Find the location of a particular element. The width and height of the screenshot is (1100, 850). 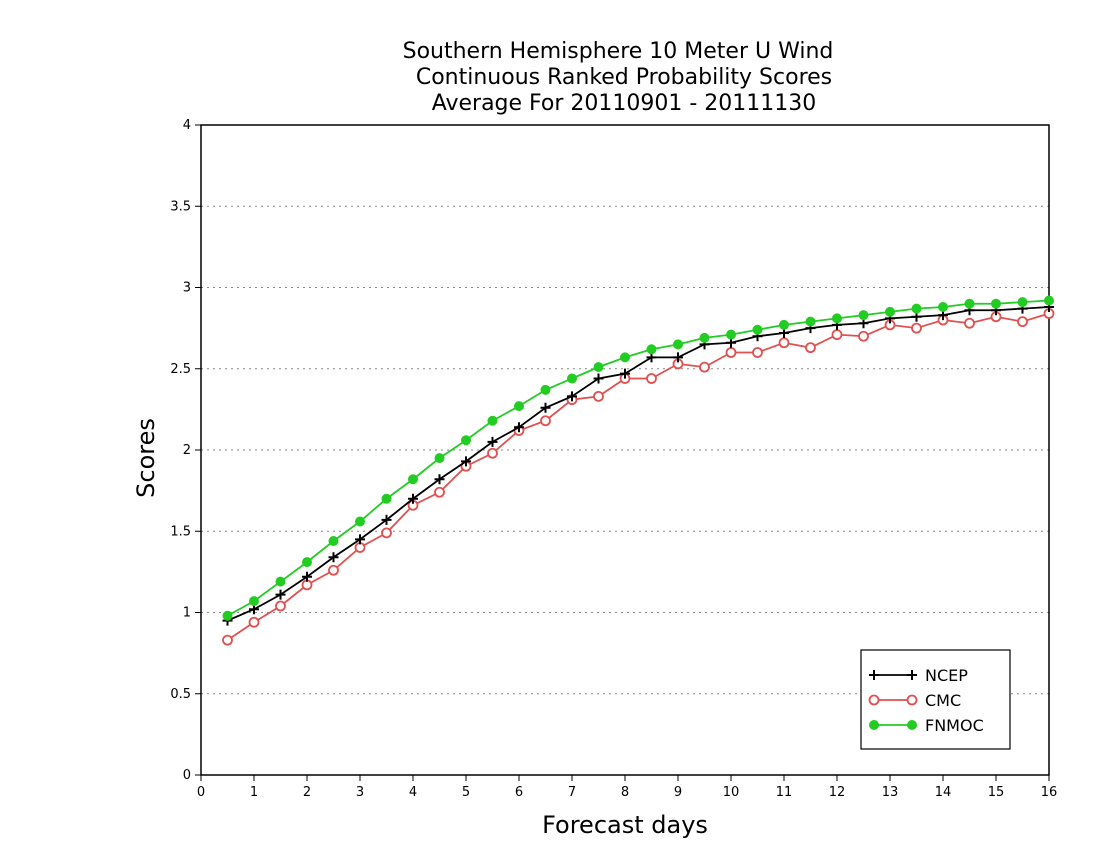

y-tick-label: 3.5 is located at coordinates (180, 206).